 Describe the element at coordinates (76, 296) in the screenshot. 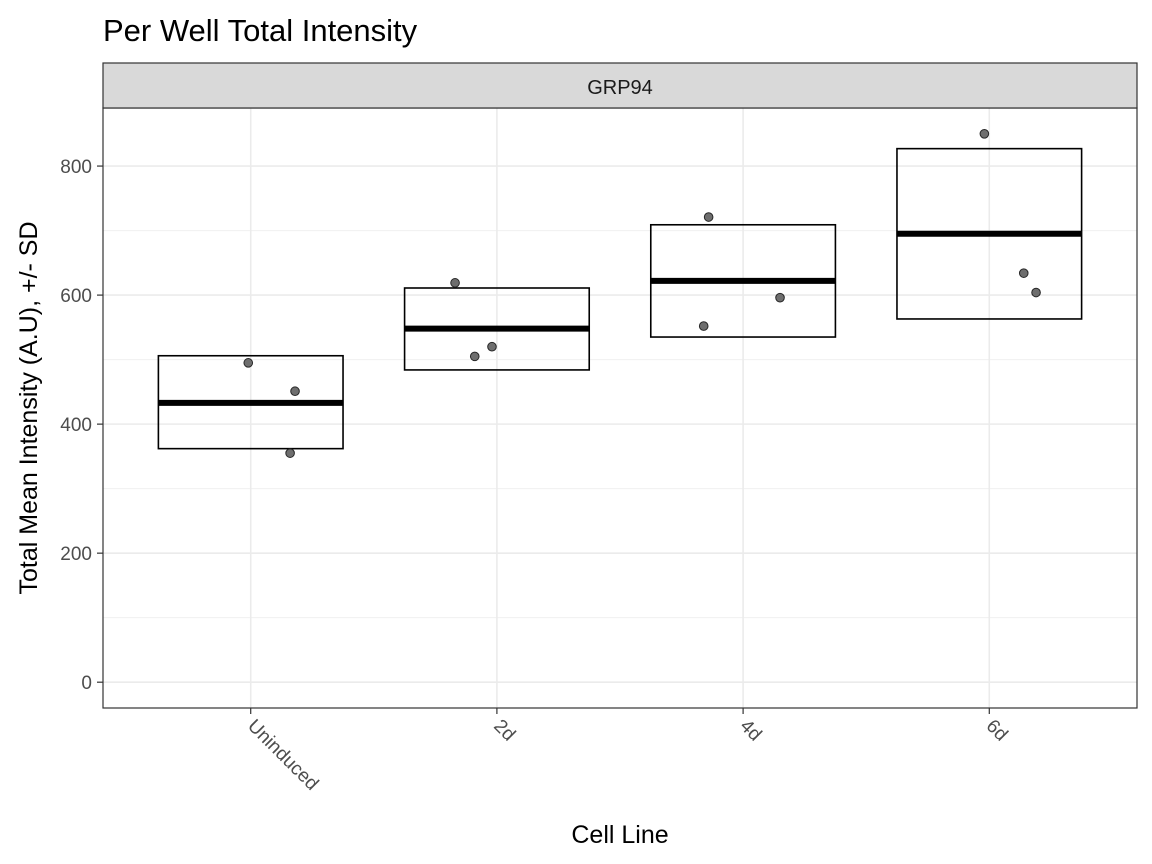

I see `y-tick-label: 600` at that location.